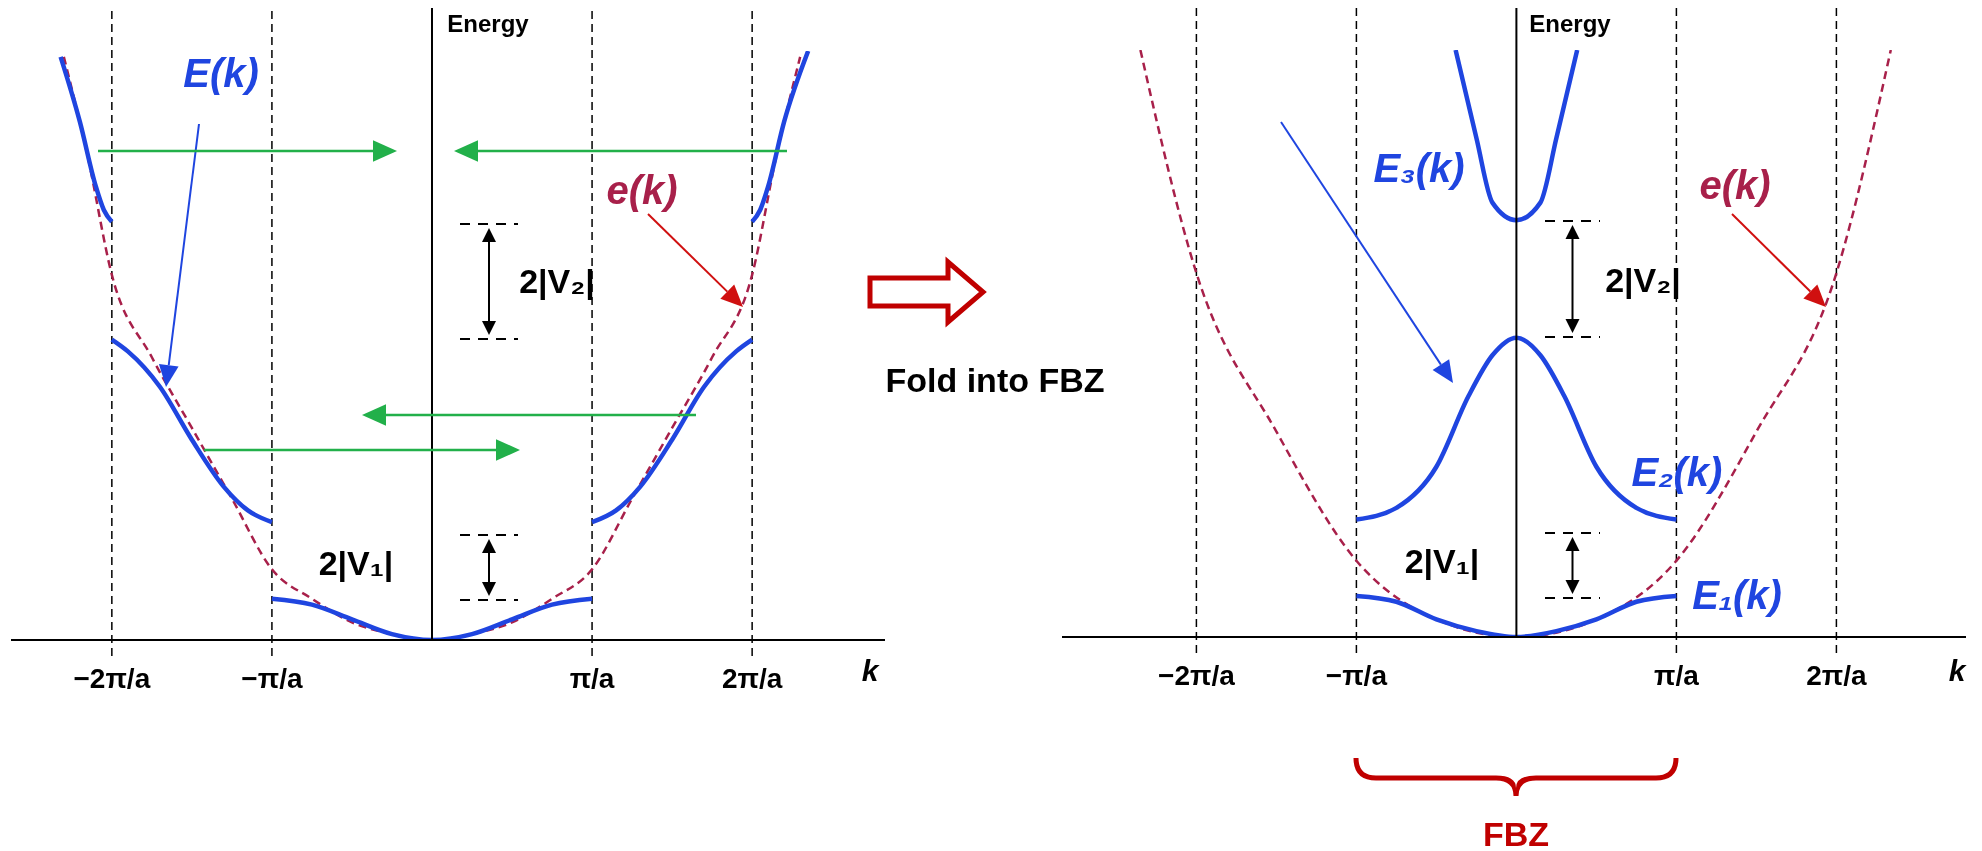 This screenshot has width=1982, height=851. What do you see at coordinates (1419, 168) in the screenshot?
I see `series-label: E₃(k)` at bounding box center [1419, 168].